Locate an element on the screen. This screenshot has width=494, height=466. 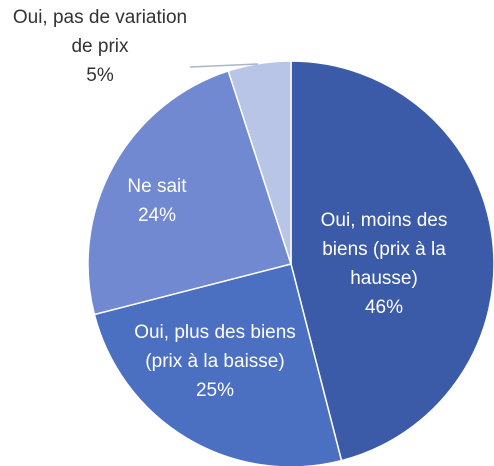
pie-slice is located at coordinates (259, 162).